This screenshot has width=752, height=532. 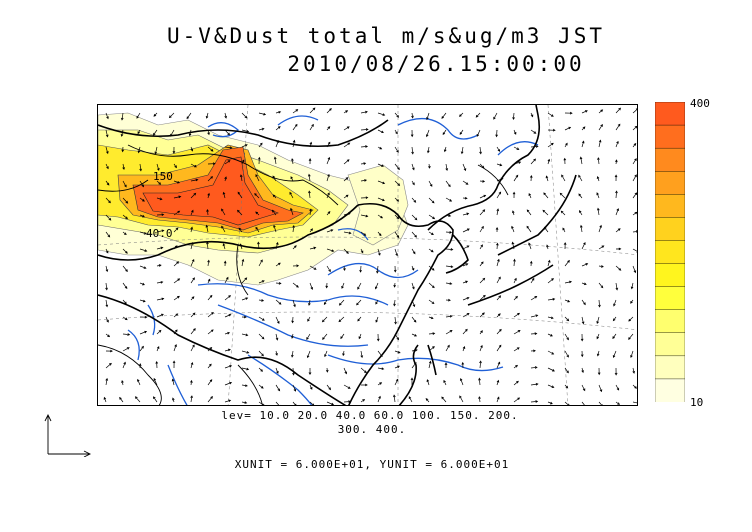 I want to click on reference-vector-axes, so click(x=68, y=435).